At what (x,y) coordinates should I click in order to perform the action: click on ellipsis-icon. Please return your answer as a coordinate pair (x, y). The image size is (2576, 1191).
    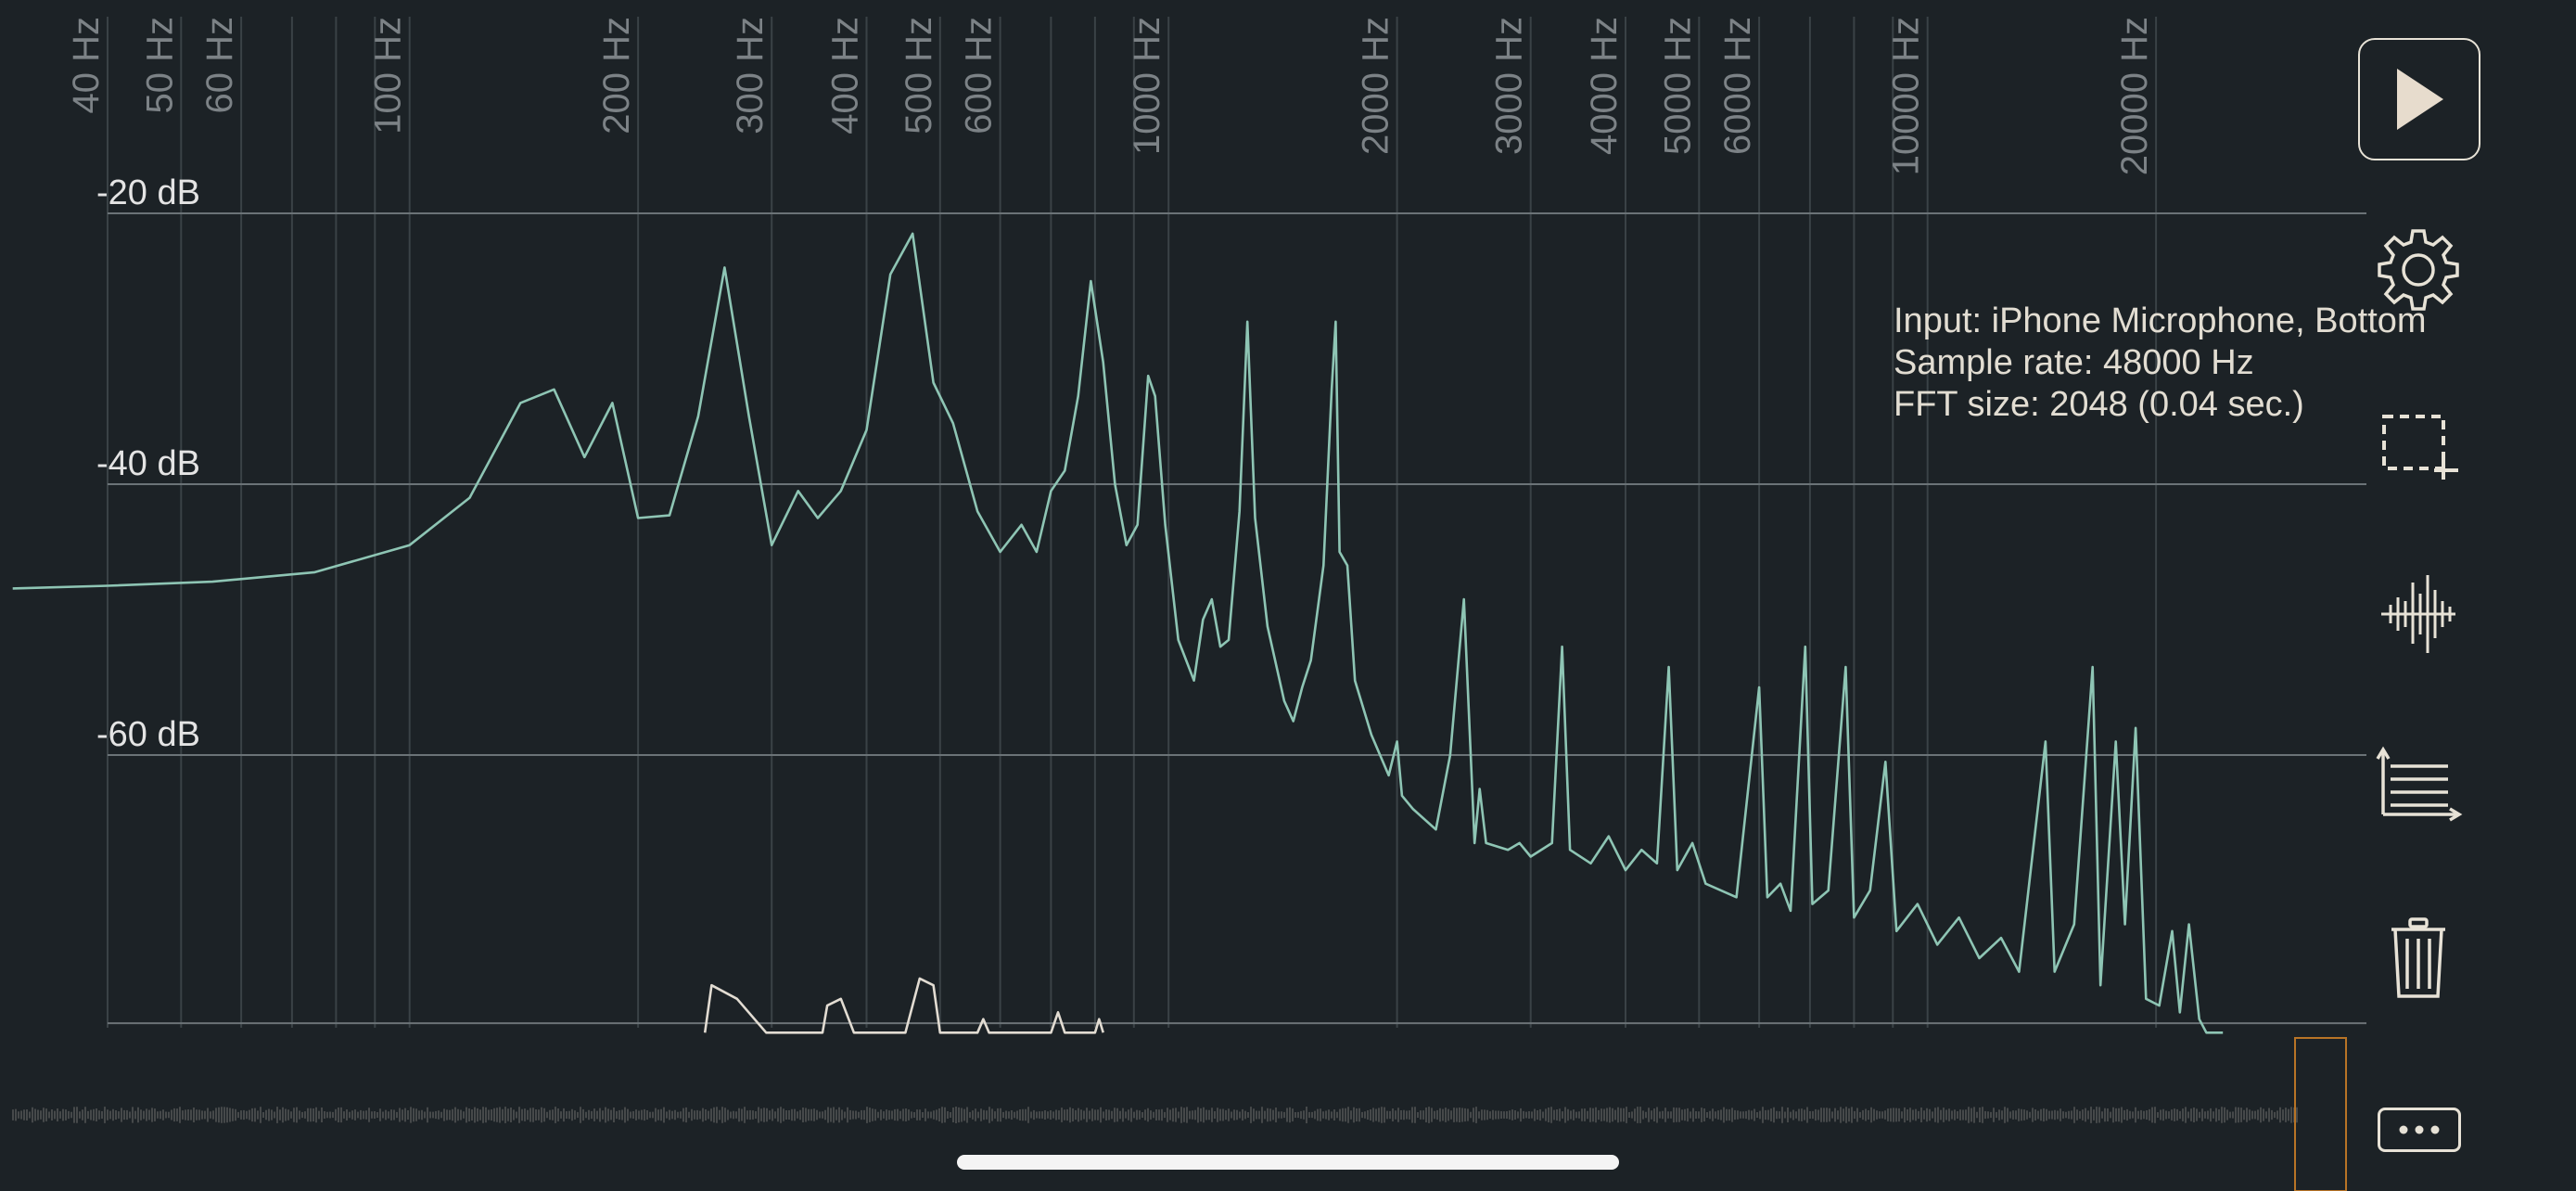
    Looking at the image, I should click on (2419, 1129).